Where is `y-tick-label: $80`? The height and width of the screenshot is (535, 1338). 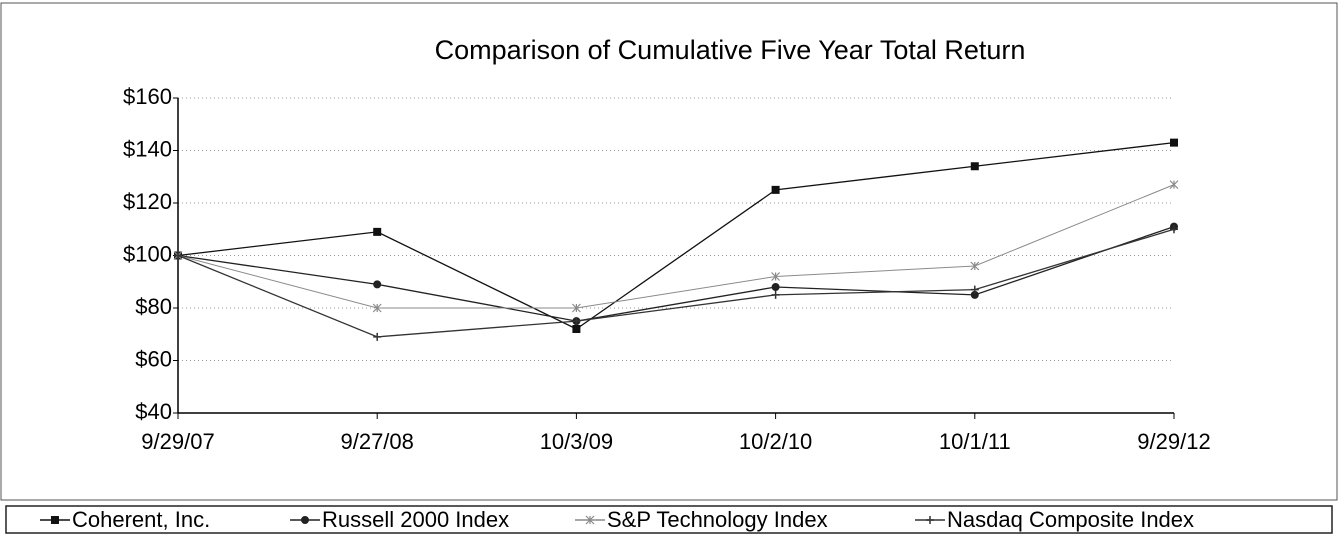
y-tick-label: $80 is located at coordinates (153, 306).